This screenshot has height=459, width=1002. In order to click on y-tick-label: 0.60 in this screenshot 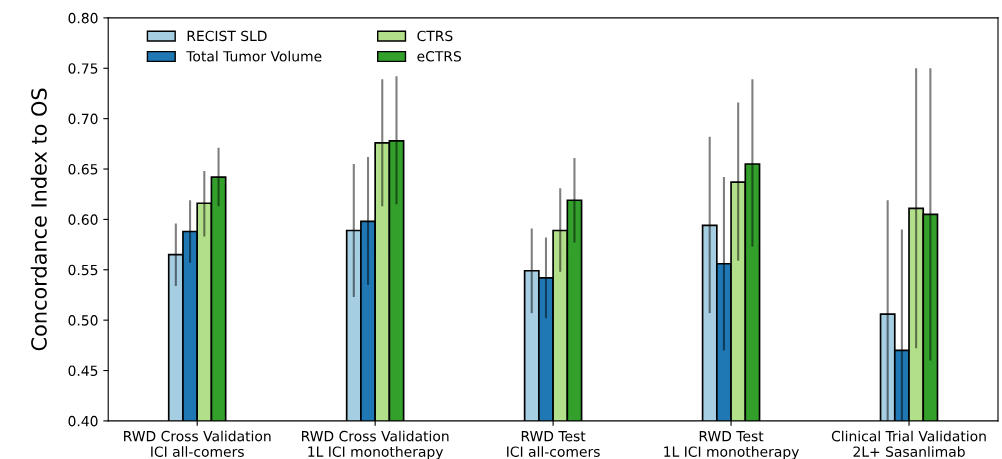, I will do `click(83, 219)`.